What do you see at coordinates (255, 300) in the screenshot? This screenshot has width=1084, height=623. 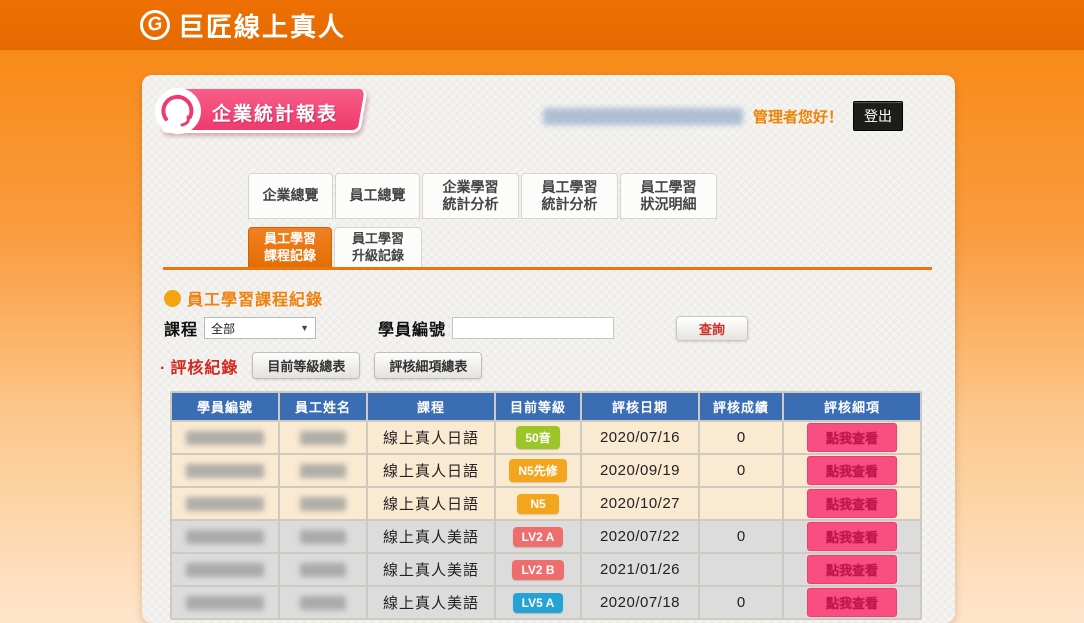 I see `section-title: 員工學習課程紀錄` at bounding box center [255, 300].